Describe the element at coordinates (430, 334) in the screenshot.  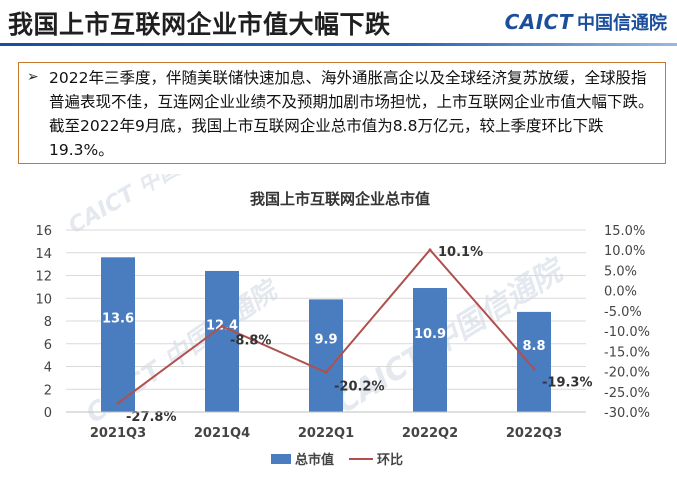
I see `bar-data-label: 10.9` at that location.